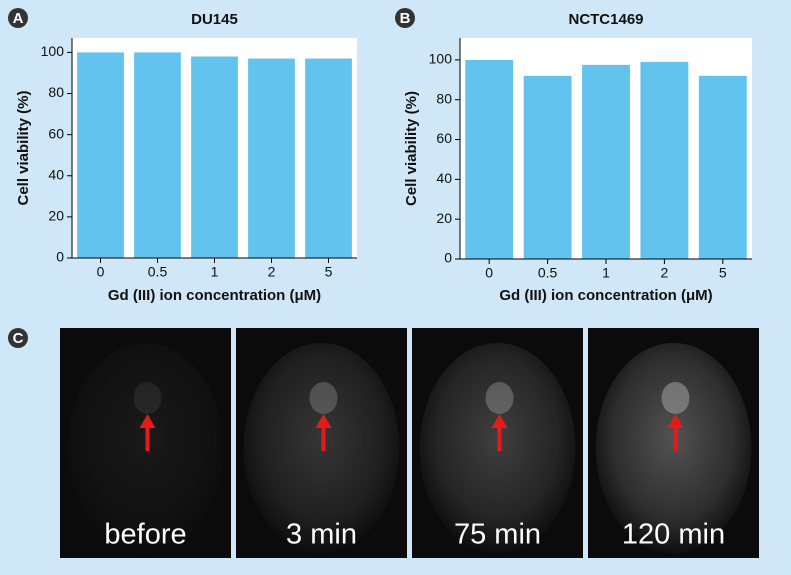  I want to click on mri-image: before, so click(145, 443).